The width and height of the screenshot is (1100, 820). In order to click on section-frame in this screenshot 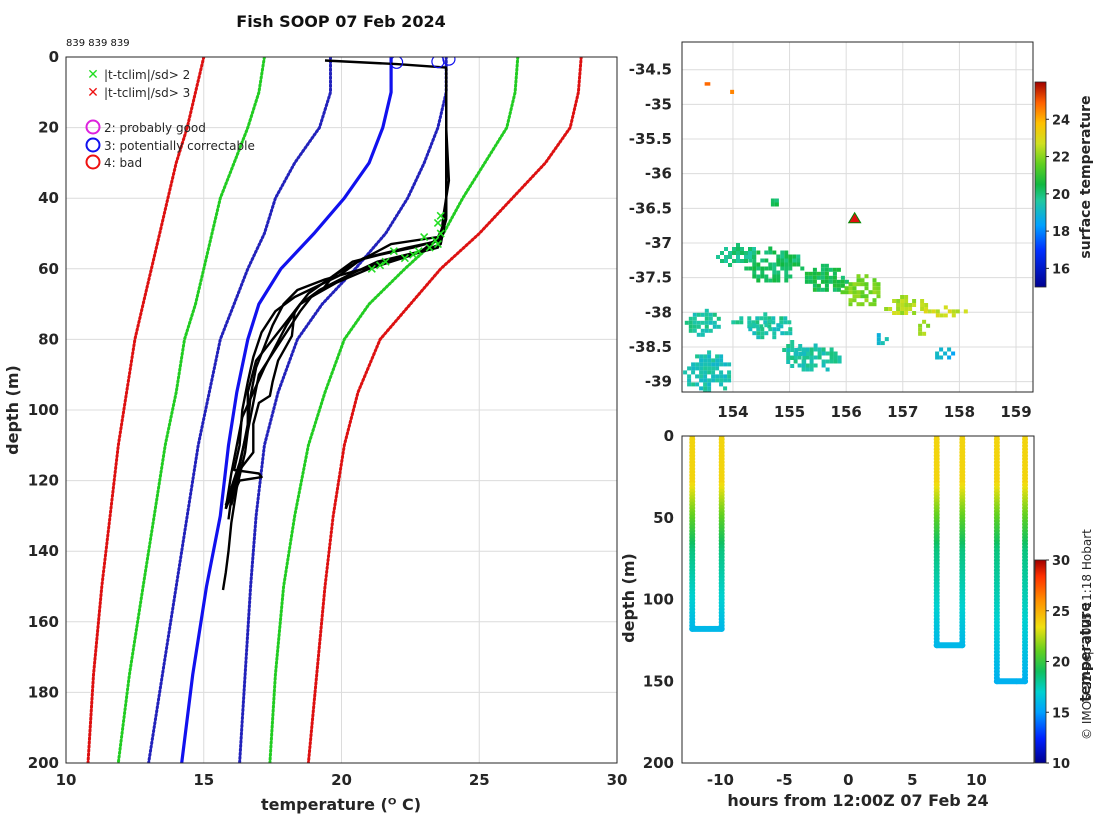, I will do `click(858, 599)`.